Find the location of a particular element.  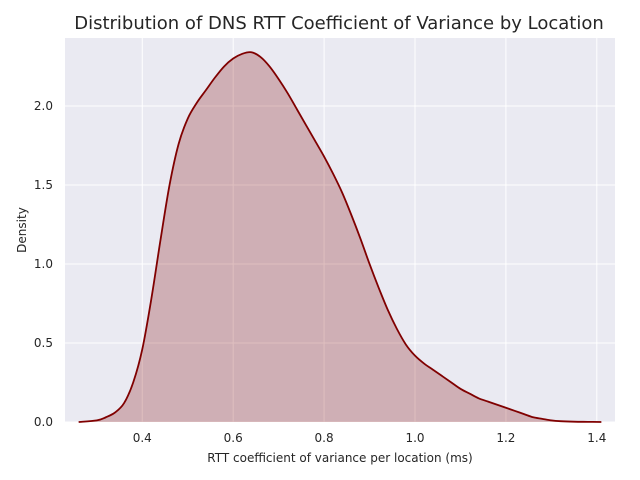

x-tick-label: 1.2 is located at coordinates (505, 438).